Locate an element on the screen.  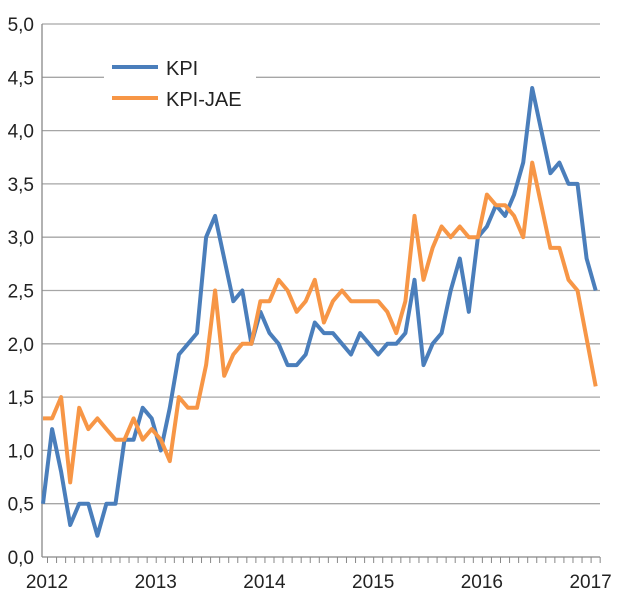
x-tick-label: 2012 is located at coordinates (47, 582).